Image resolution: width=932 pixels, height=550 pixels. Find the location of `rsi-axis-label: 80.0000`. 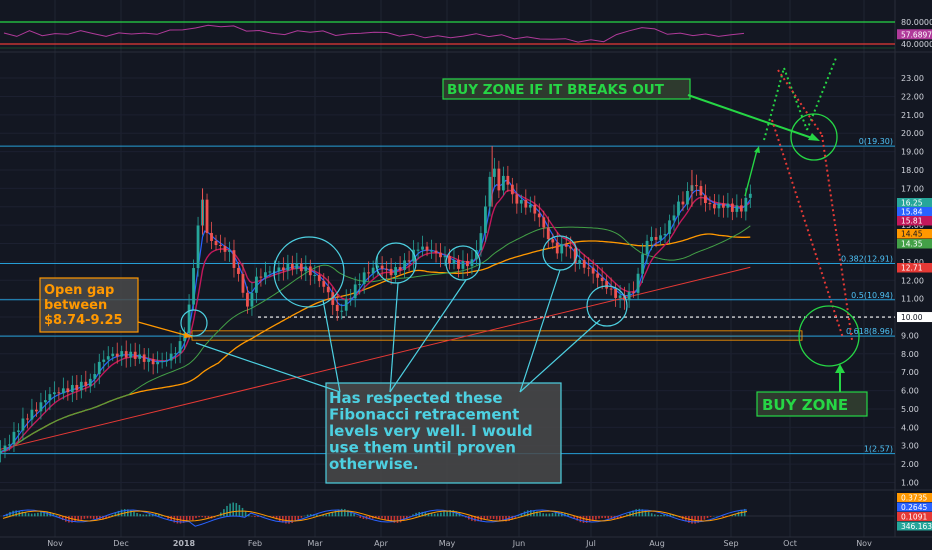

rsi-axis-label: 80.0000 is located at coordinates (916, 22).